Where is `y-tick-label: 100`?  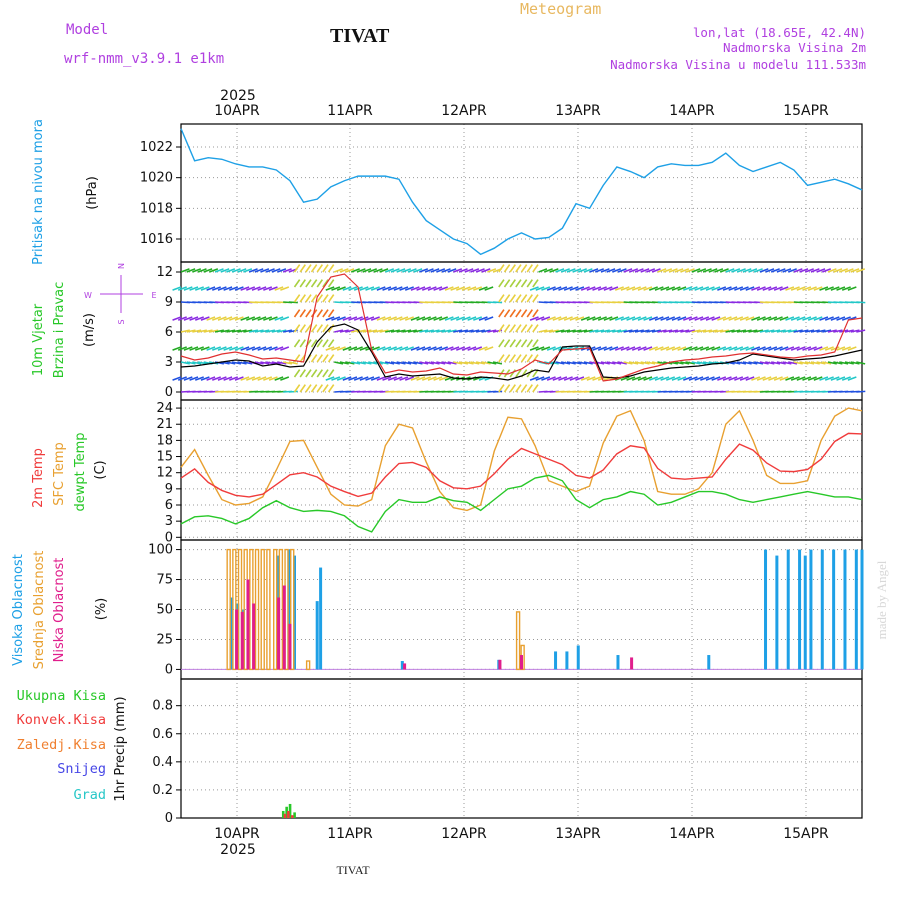 y-tick-label: 100 is located at coordinates (160, 550).